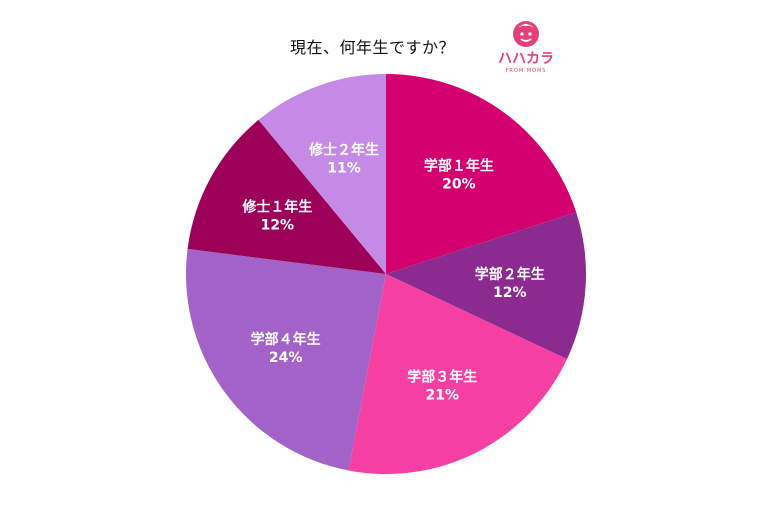 Image resolution: width=783 pixels, height=508 pixels. What do you see at coordinates (526, 71) in the screenshot?
I see `logo-subtext: FROM MOMS` at bounding box center [526, 71].